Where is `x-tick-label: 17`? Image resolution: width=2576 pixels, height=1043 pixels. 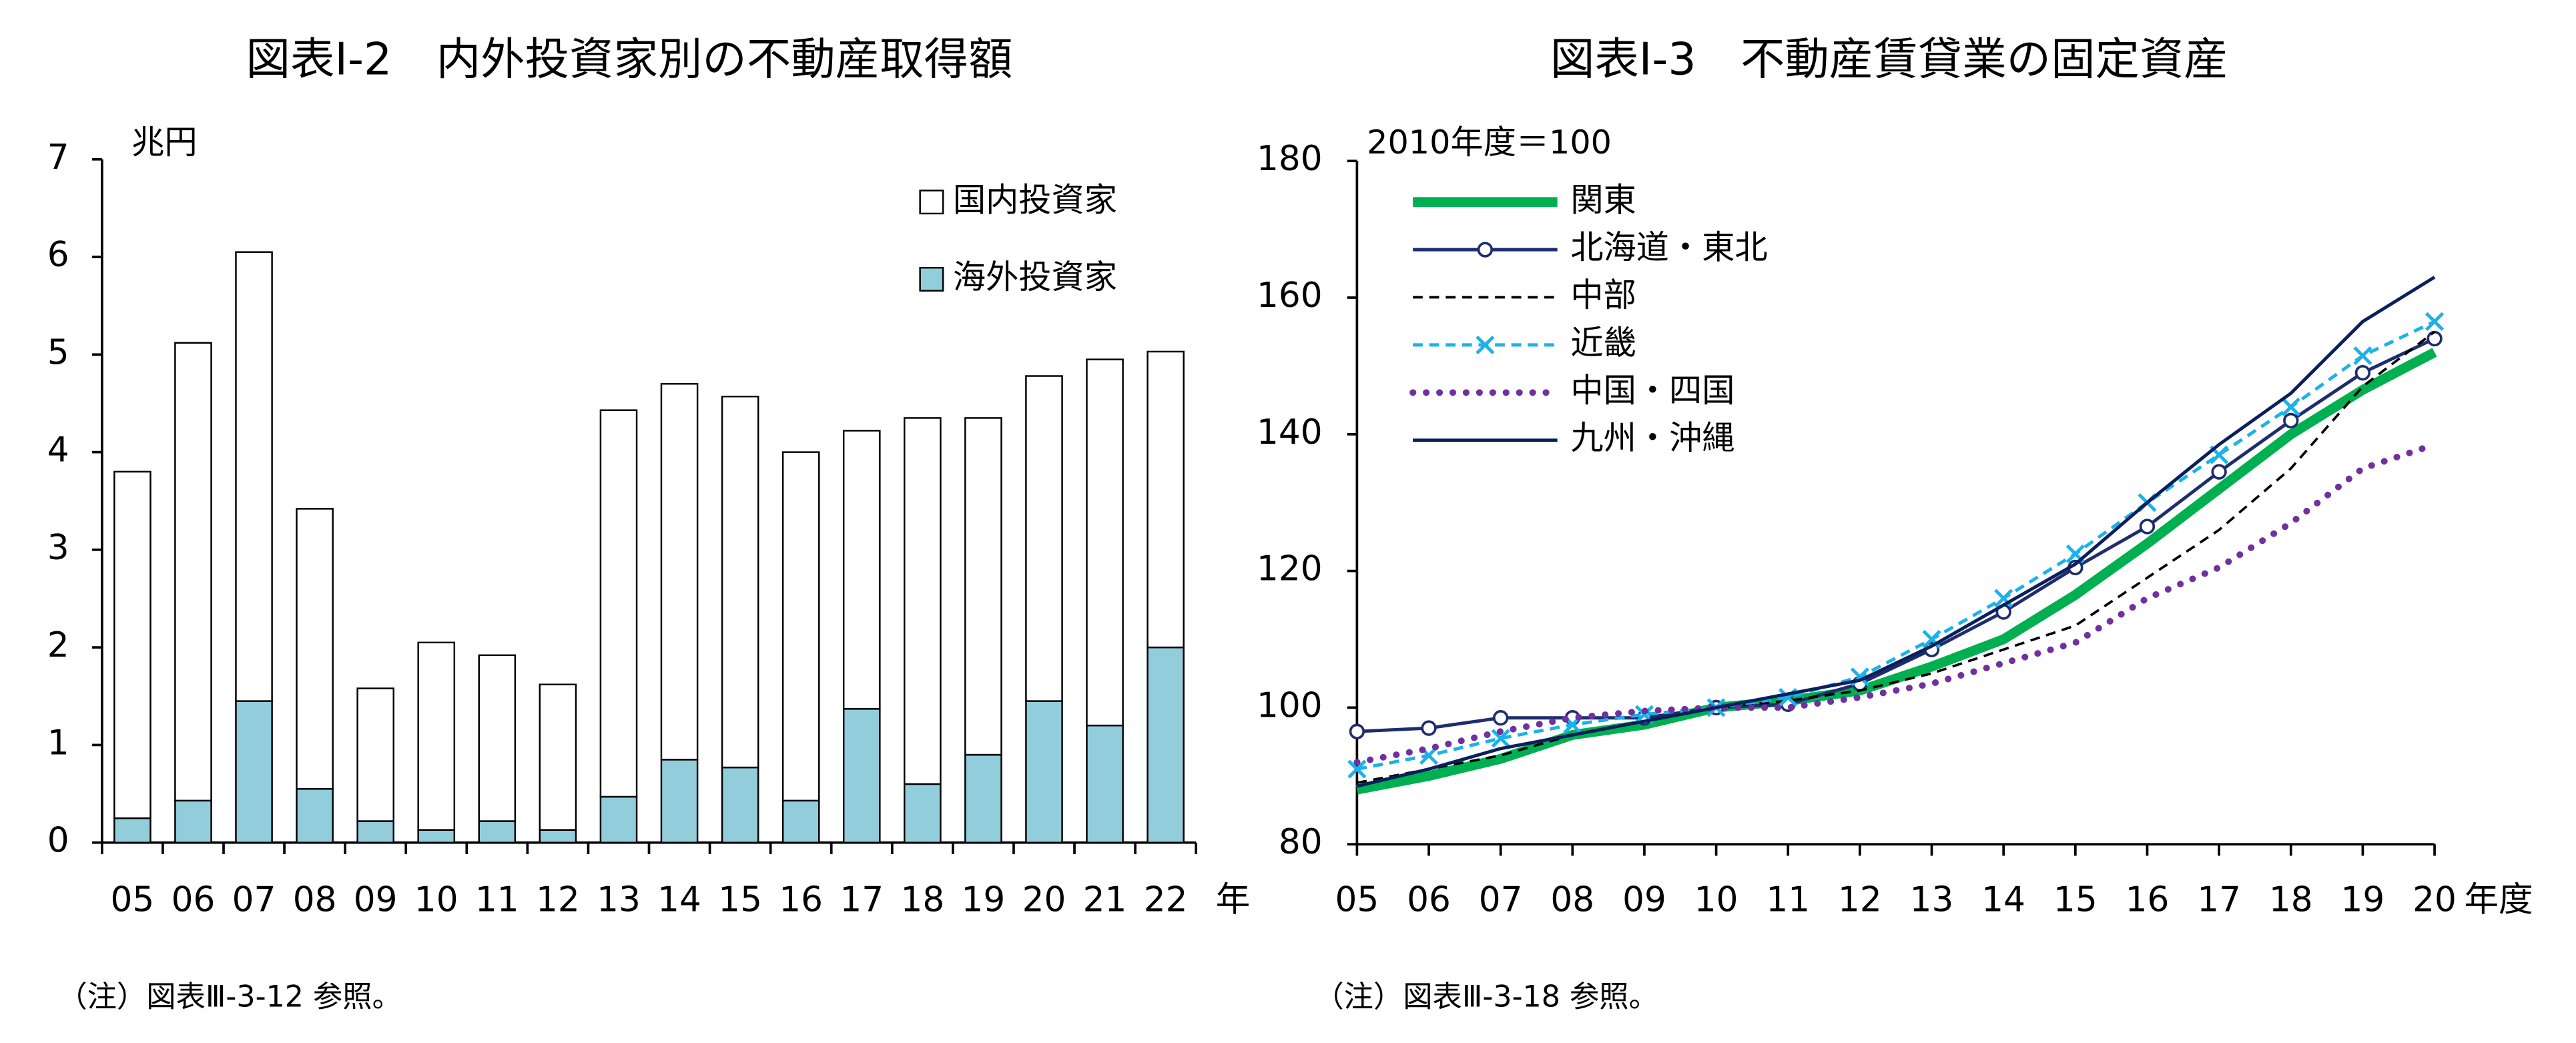
x-tick-label: 17 is located at coordinates (2219, 900).